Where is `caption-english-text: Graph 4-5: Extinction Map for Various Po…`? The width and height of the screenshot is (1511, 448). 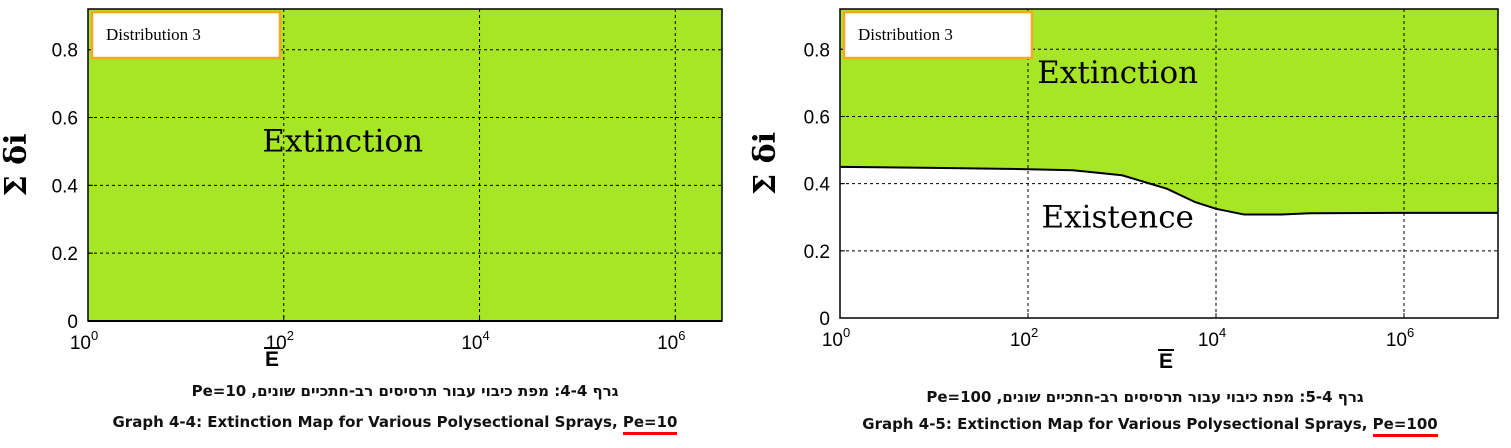
caption-english-text: Graph 4-5: Extinction Map for Various Po… is located at coordinates (1117, 424).